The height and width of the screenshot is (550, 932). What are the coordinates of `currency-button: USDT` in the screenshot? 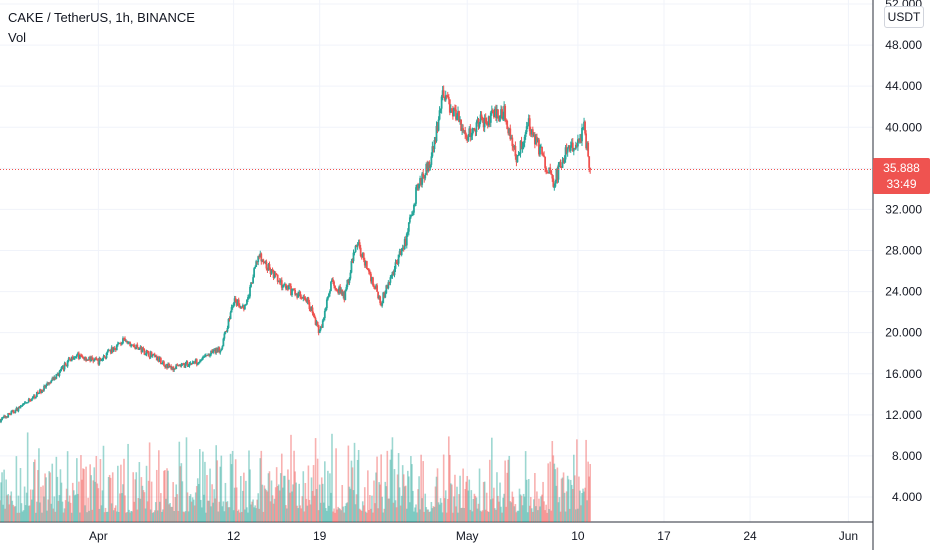 It's located at (904, 17).